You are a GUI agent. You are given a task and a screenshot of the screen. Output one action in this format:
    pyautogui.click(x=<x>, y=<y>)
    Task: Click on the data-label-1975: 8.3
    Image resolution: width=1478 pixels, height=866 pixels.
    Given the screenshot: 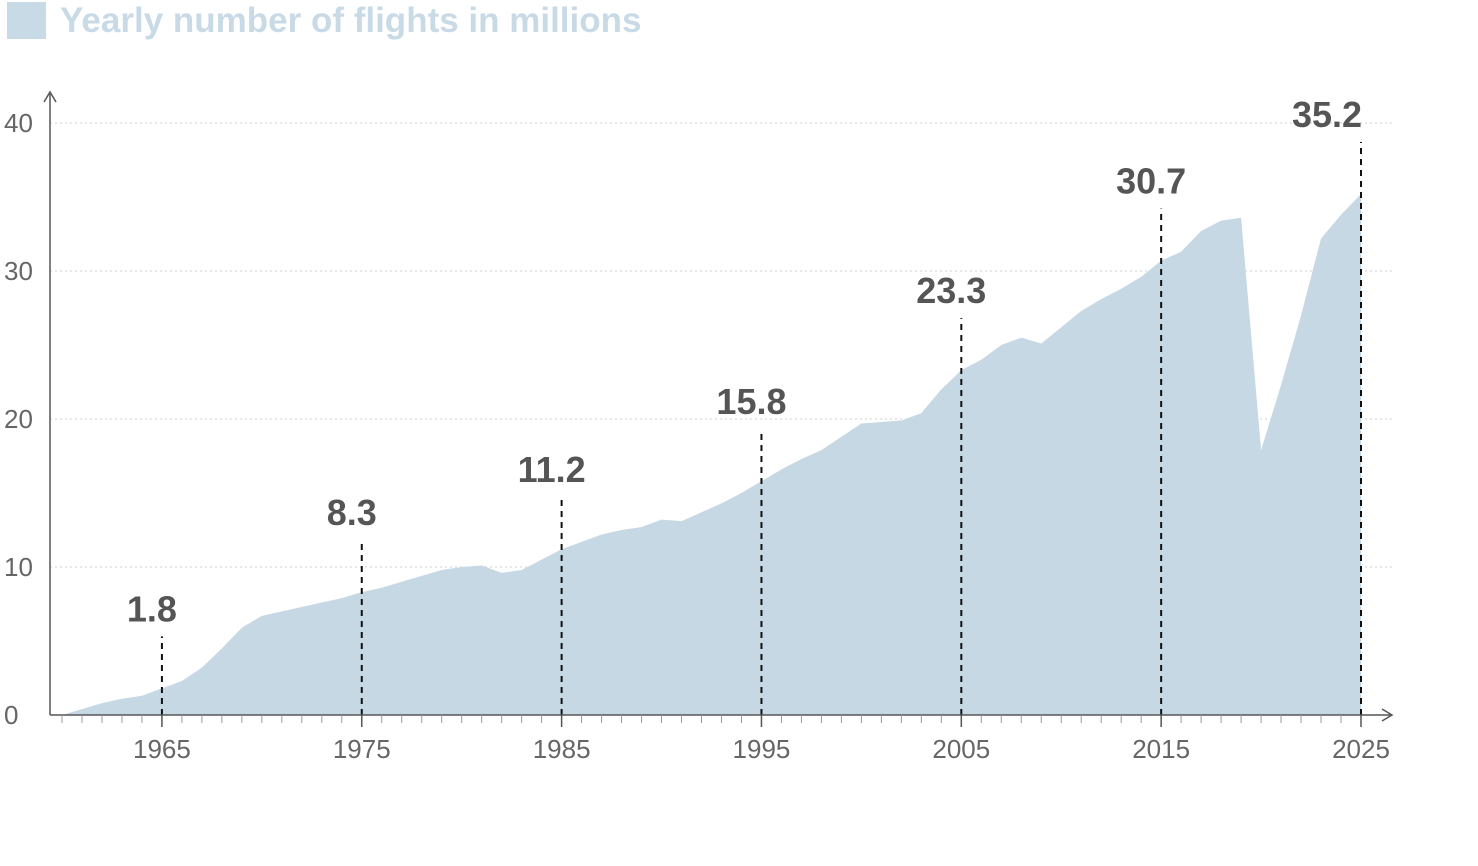 What is the action you would take?
    pyautogui.click(x=352, y=512)
    